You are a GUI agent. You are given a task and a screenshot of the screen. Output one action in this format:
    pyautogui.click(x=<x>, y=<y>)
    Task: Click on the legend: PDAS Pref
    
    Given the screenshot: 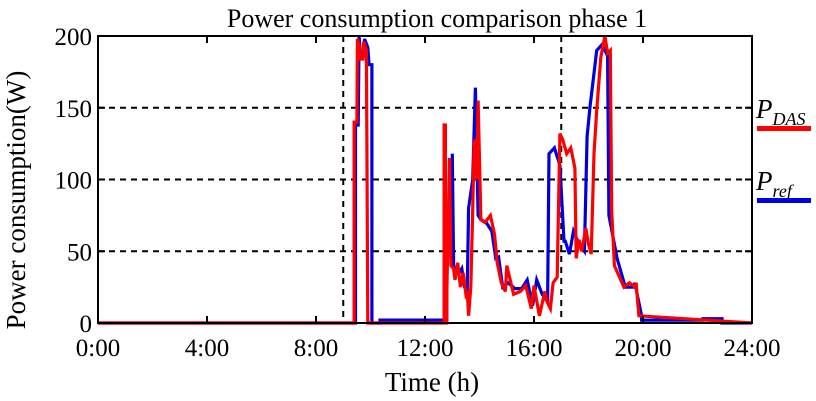 What is the action you would take?
    pyautogui.click(x=783, y=148)
    